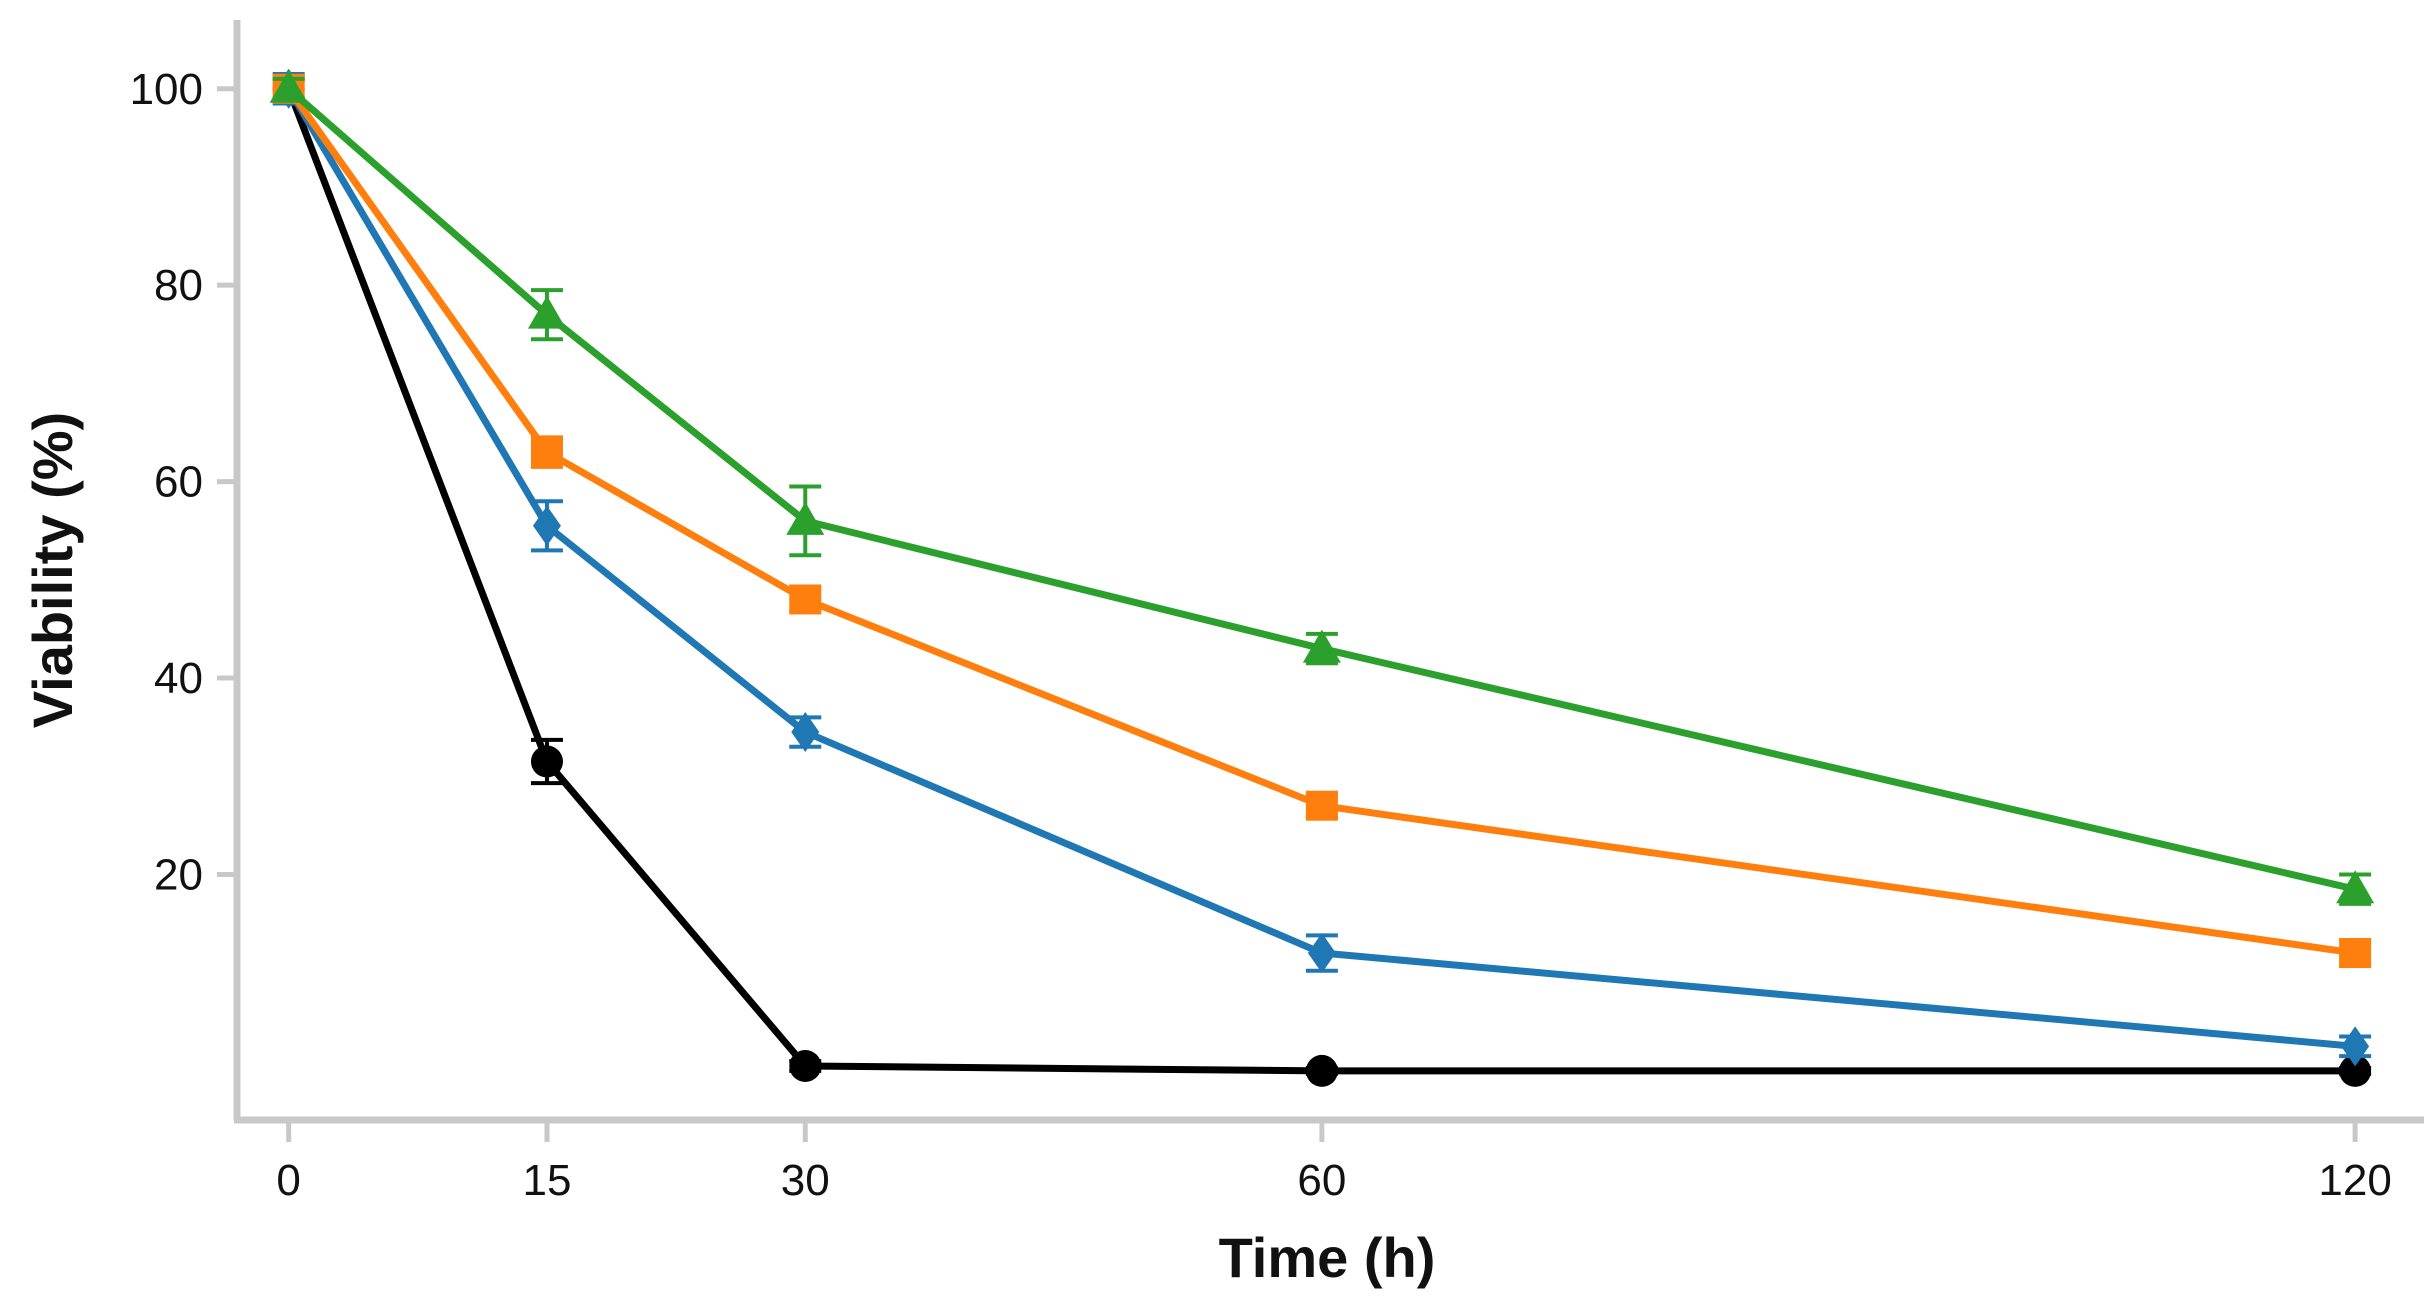  What do you see at coordinates (166, 89) in the screenshot?
I see `y-tick-label: 100` at bounding box center [166, 89].